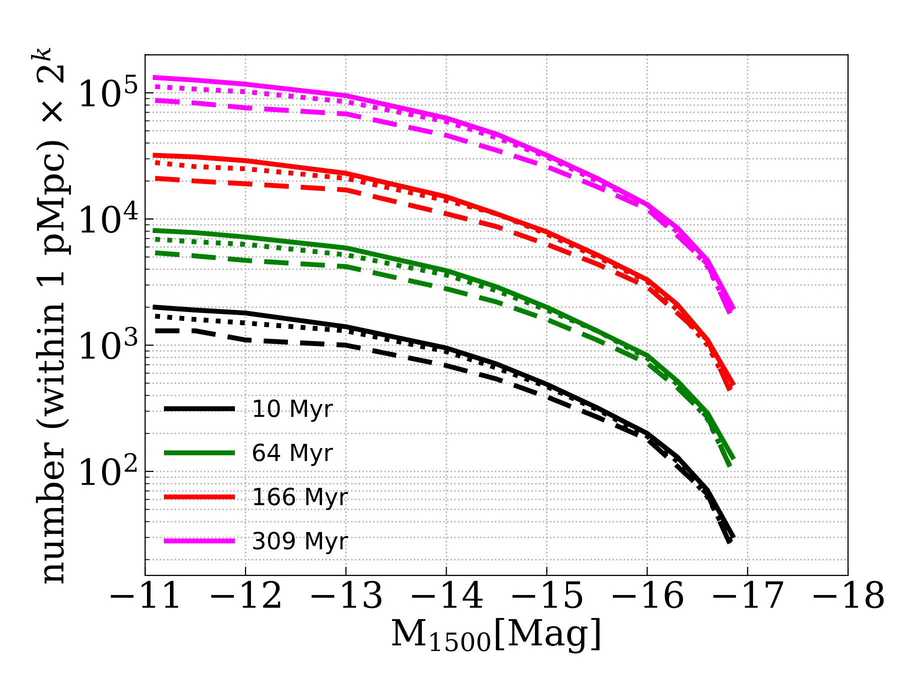 The width and height of the screenshot is (907, 685). What do you see at coordinates (849, 594) in the screenshot?
I see `x-tick-label: −18` at bounding box center [849, 594].